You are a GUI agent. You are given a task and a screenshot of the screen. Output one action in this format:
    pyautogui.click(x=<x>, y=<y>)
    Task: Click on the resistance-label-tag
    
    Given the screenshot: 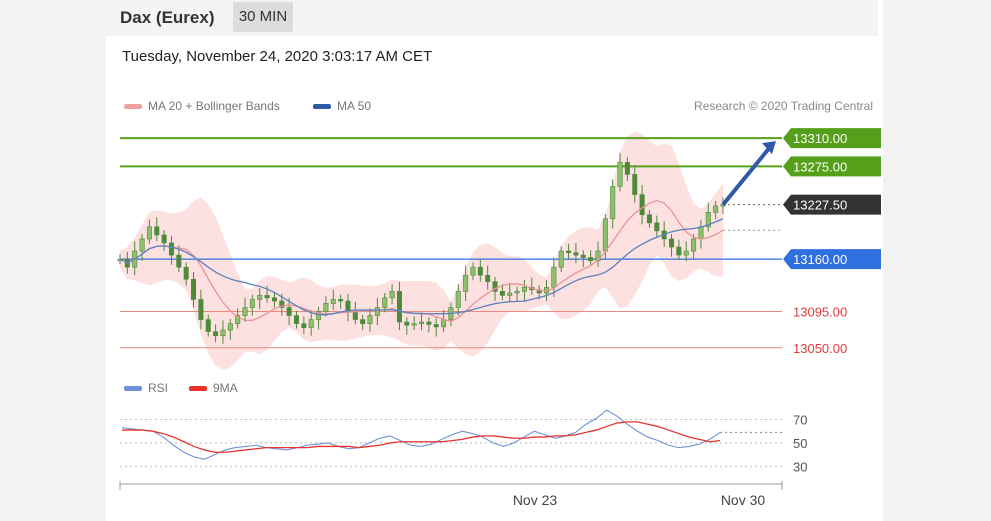 What is the action you would take?
    pyautogui.click(x=832, y=166)
    